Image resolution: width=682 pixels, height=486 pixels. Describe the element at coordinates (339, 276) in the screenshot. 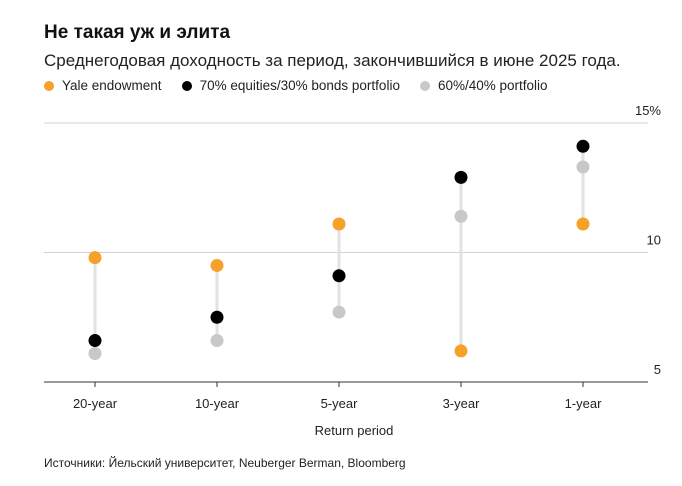

I see `point-70-30-5-year` at that location.